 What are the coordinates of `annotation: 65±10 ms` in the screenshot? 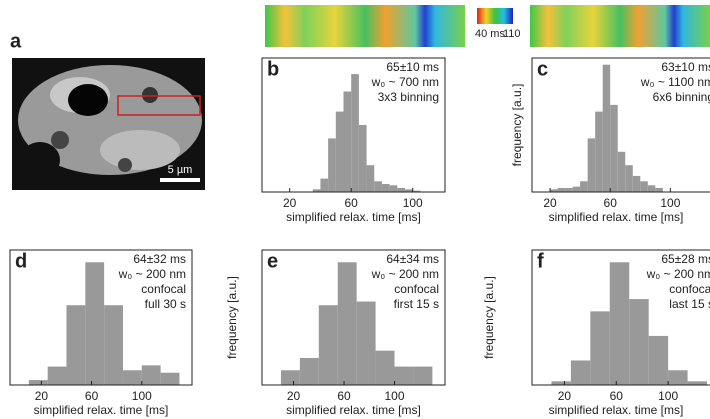 It's located at (412, 67).